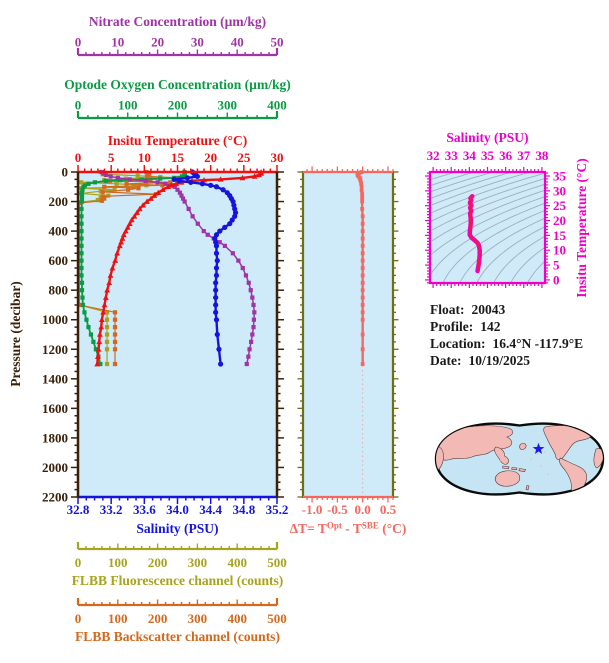  What do you see at coordinates (506, 343) in the screenshot?
I see `location-line: Location: 16.4°N -117.9°E` at bounding box center [506, 343].